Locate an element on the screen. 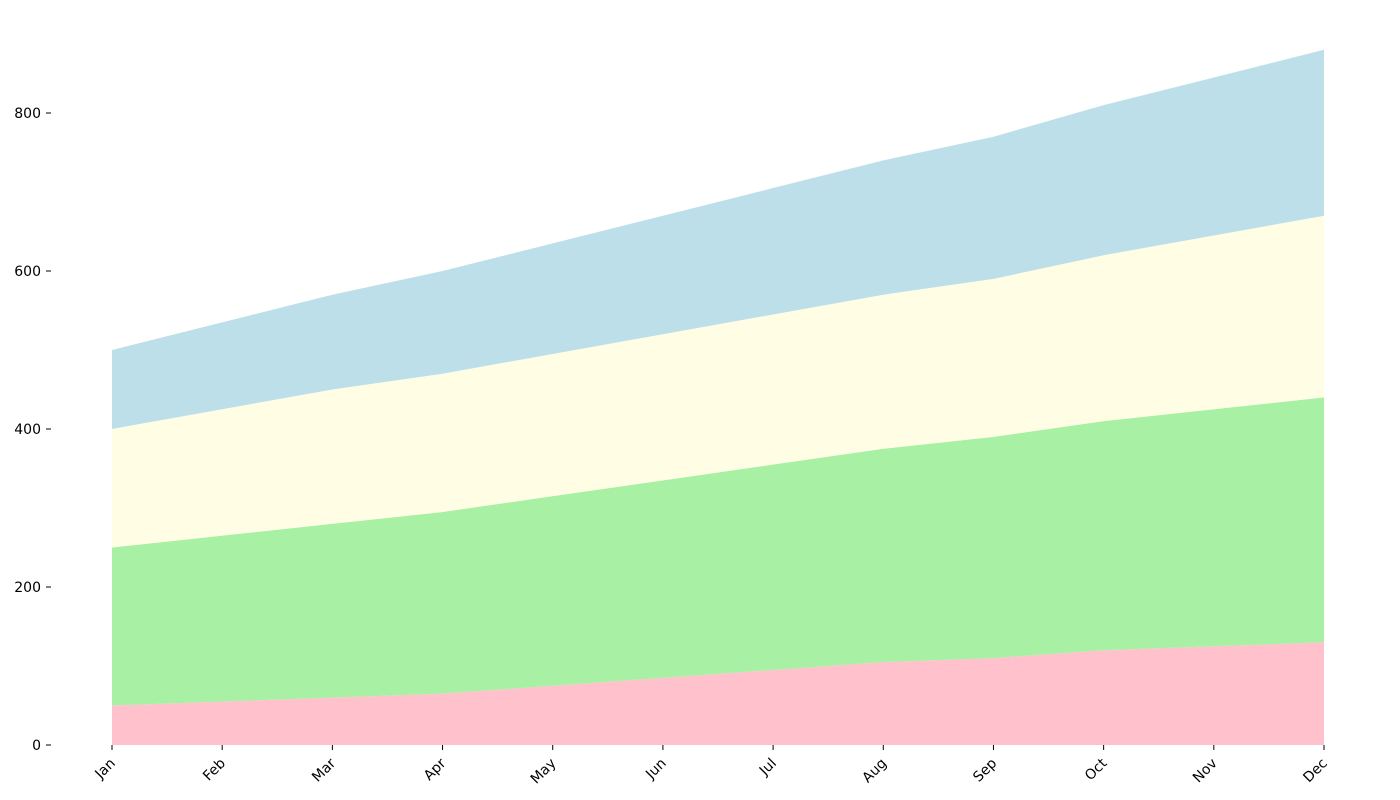 Image resolution: width=1400 pixels, height=800 pixels. x-tick-label: Dec is located at coordinates (1315, 771).